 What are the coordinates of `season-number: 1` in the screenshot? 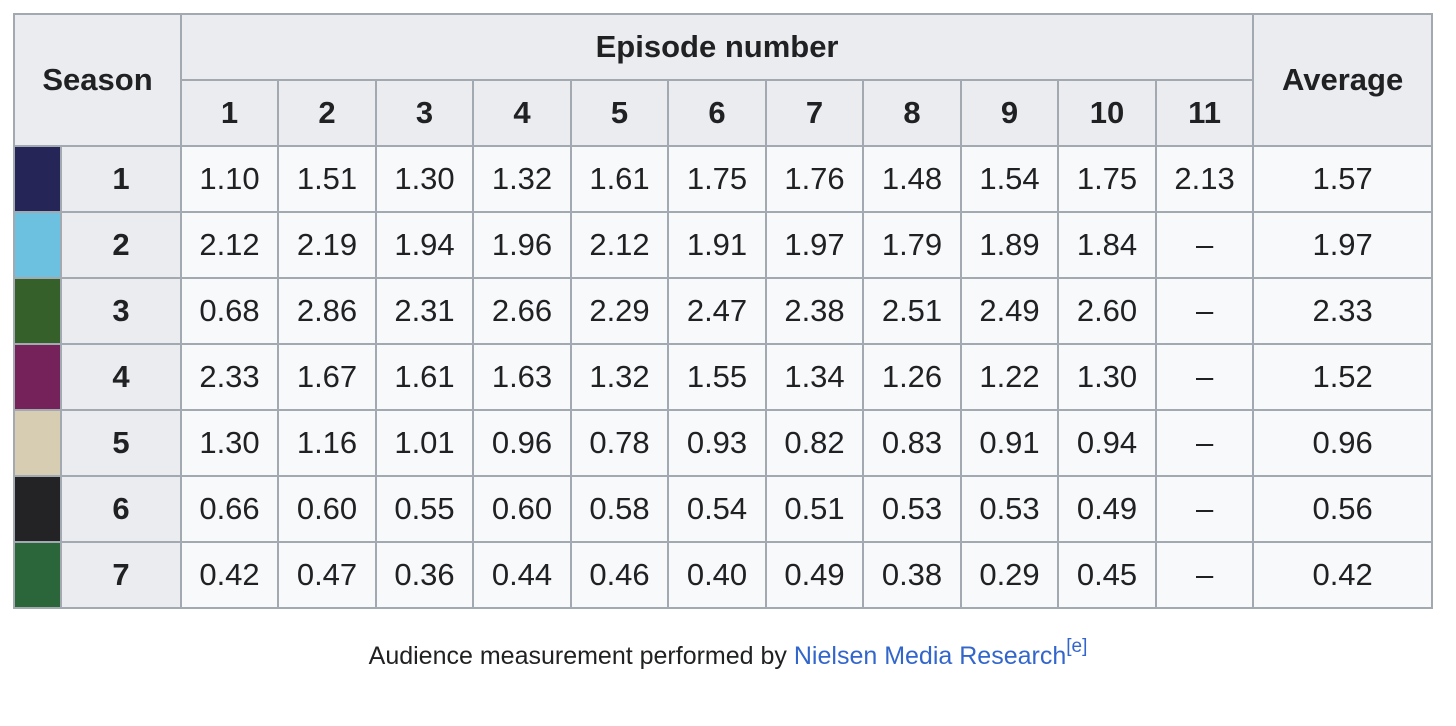 It's located at (121, 179).